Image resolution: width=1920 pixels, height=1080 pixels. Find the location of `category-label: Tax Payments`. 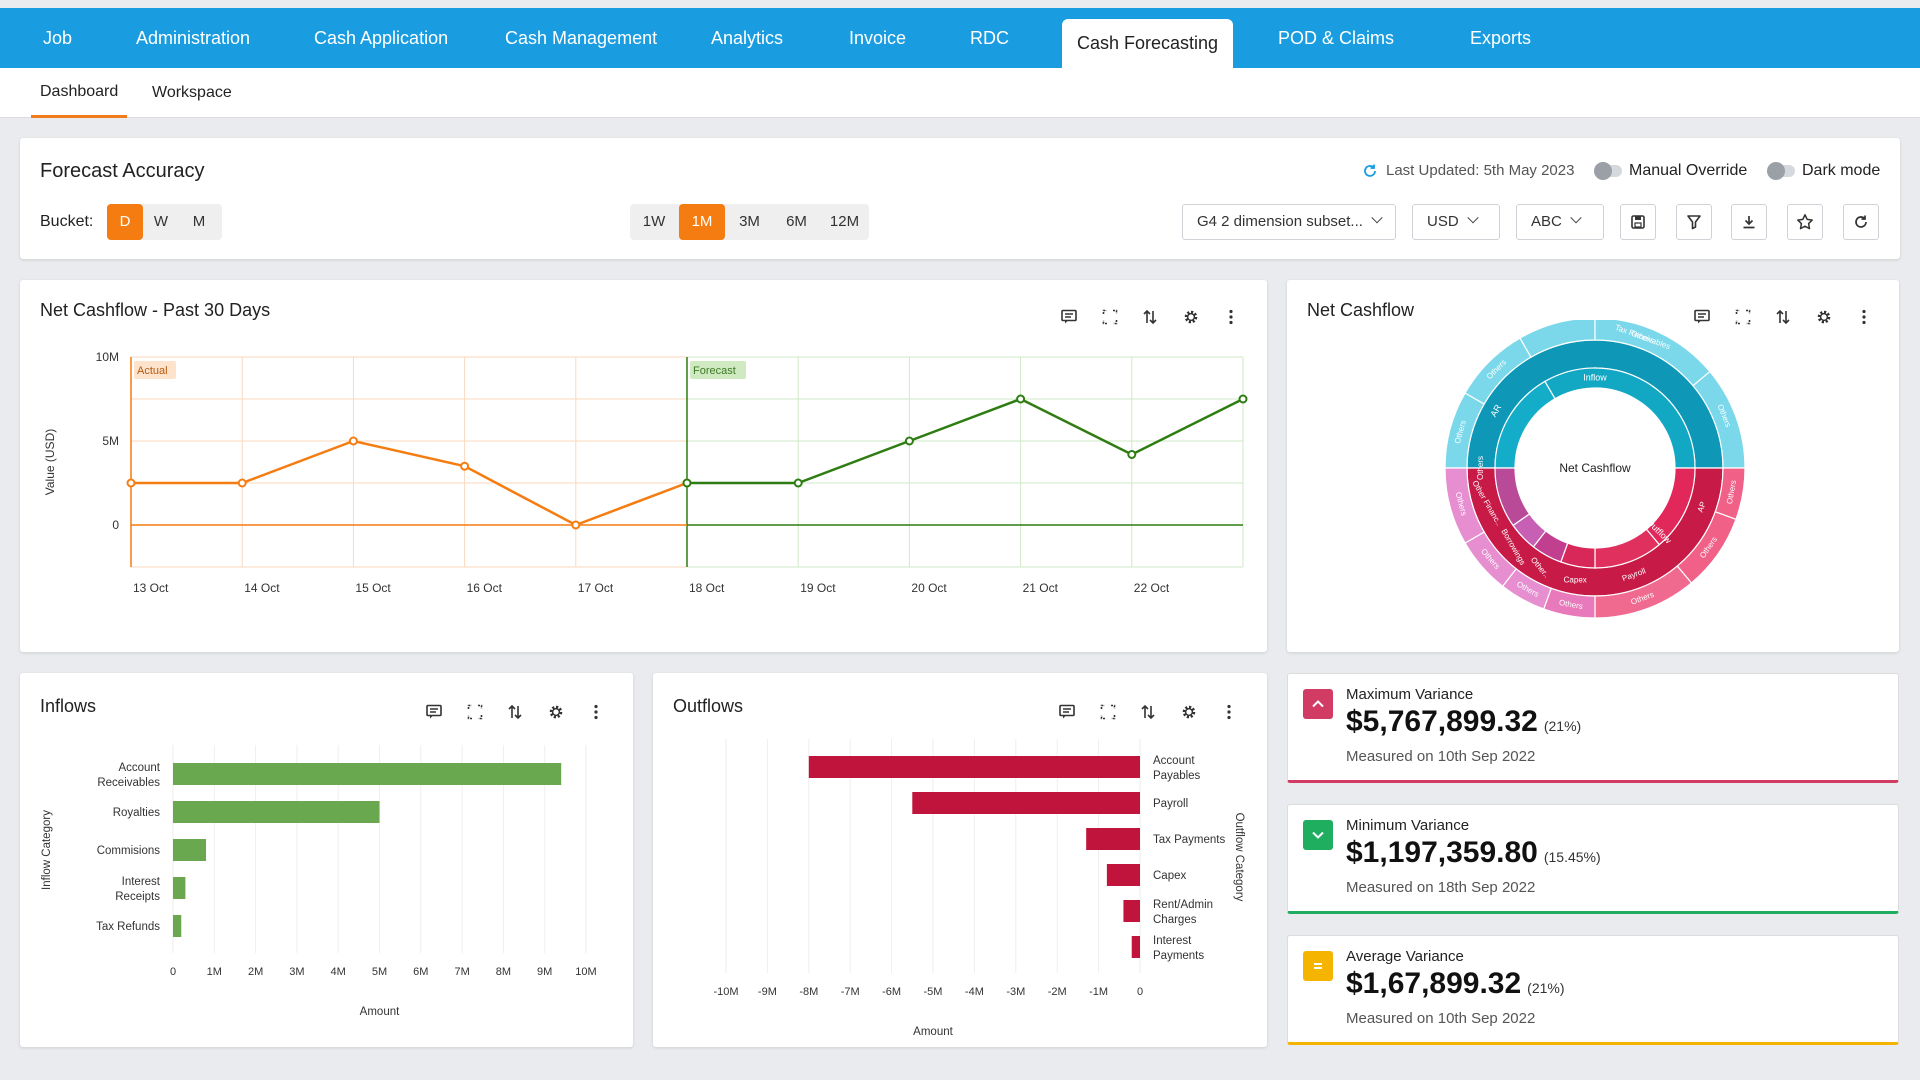

category-label: Tax Payments is located at coordinates (1189, 840).